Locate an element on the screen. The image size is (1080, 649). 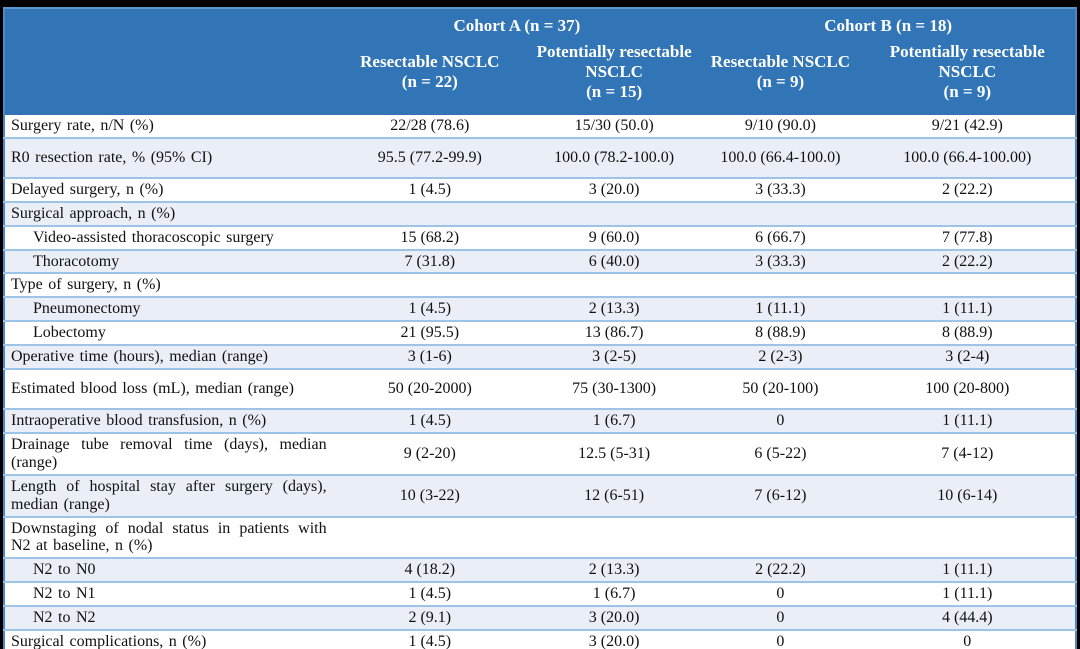
row-label-cell: Type of surgery, n (%) is located at coordinates (168, 285).